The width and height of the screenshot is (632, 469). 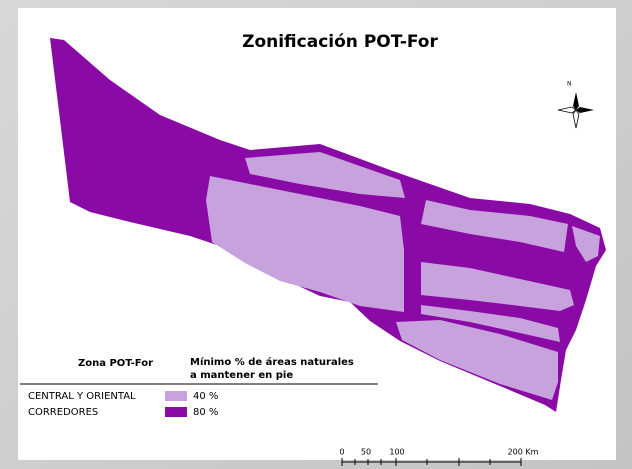 I want to click on legend-value-label: 80 %, so click(x=205, y=412).